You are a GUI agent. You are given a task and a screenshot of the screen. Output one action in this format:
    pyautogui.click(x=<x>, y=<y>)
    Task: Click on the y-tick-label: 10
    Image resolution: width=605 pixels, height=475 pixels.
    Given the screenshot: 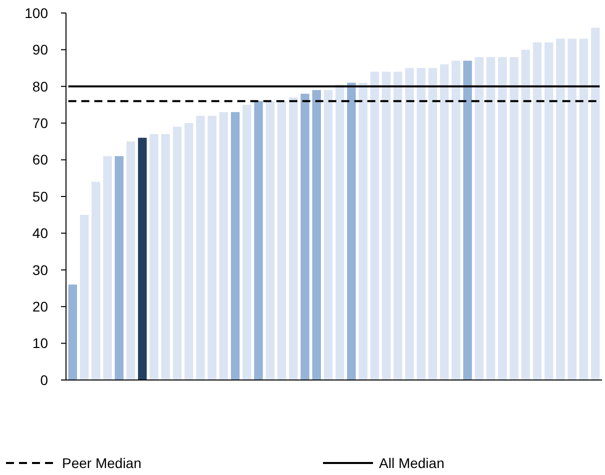 What is the action you would take?
    pyautogui.click(x=40, y=343)
    